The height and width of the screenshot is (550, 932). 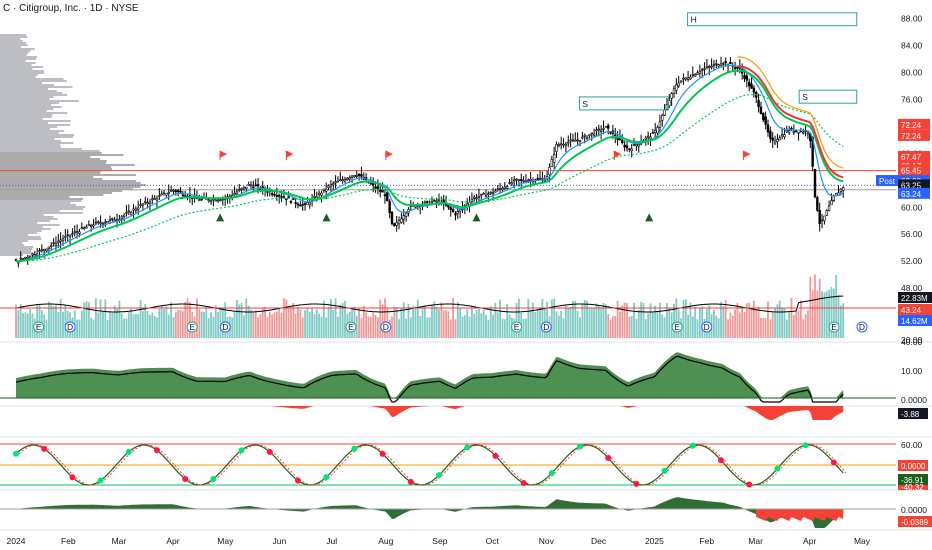 I want to click on price-label-text: 63.25, so click(x=911, y=185).